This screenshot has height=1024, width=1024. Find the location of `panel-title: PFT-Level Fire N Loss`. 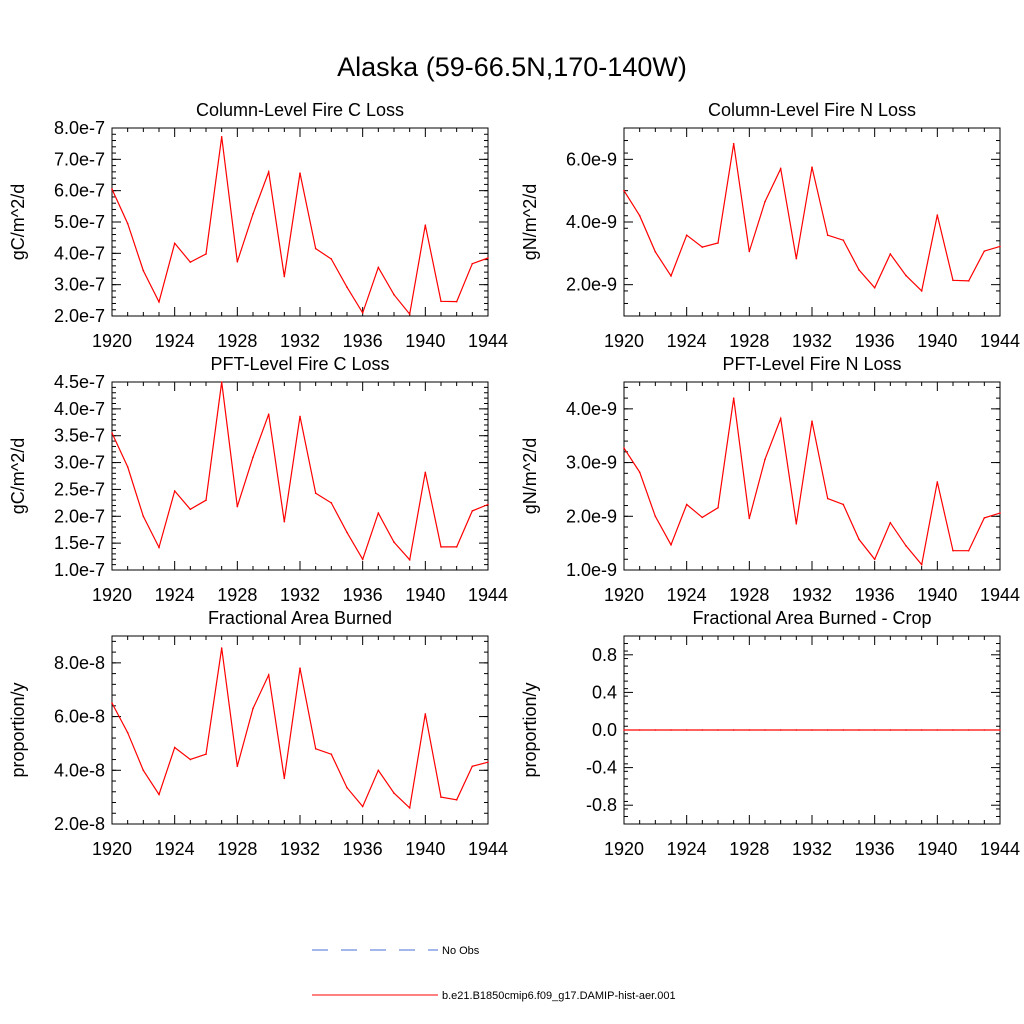

panel-title: PFT-Level Fire N Loss is located at coordinates (811, 364).